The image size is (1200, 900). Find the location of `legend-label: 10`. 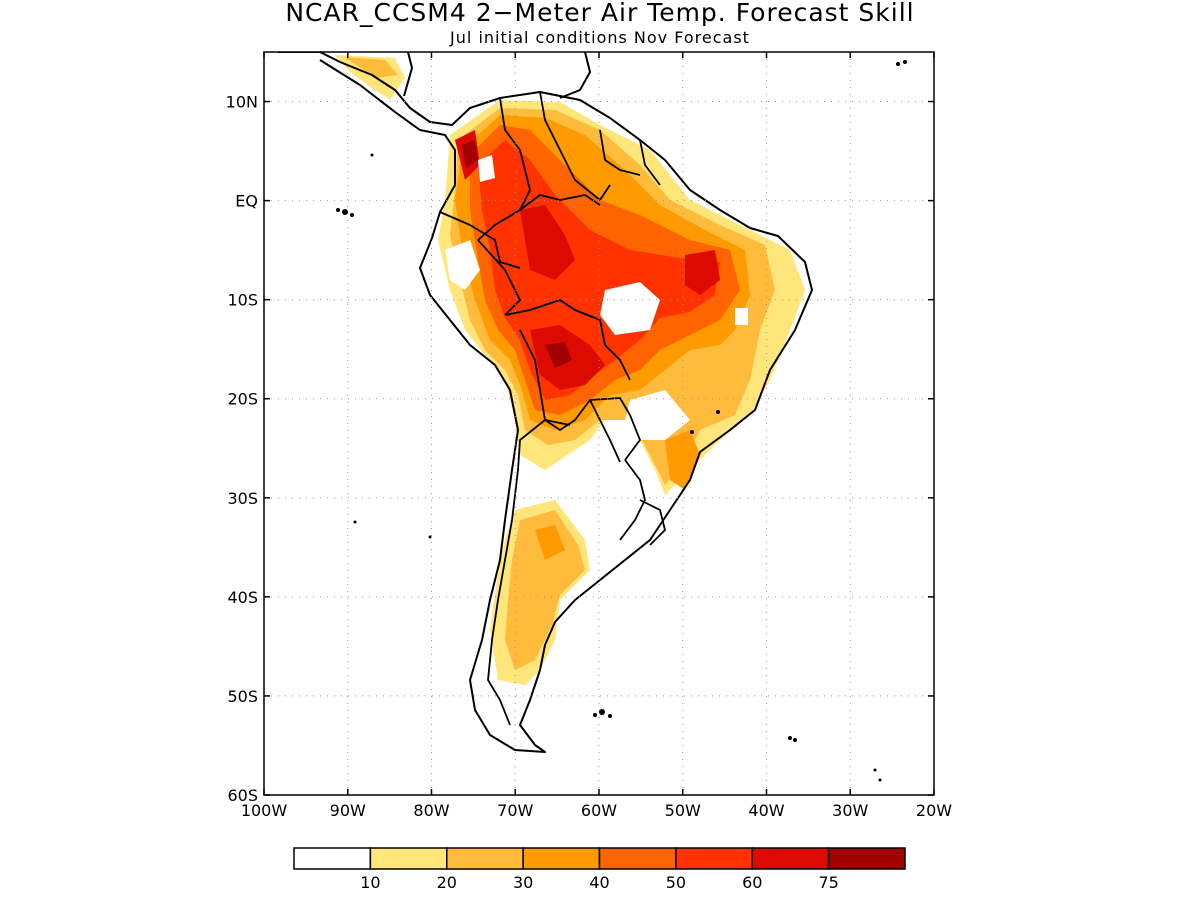

legend-label: 10 is located at coordinates (370, 882).